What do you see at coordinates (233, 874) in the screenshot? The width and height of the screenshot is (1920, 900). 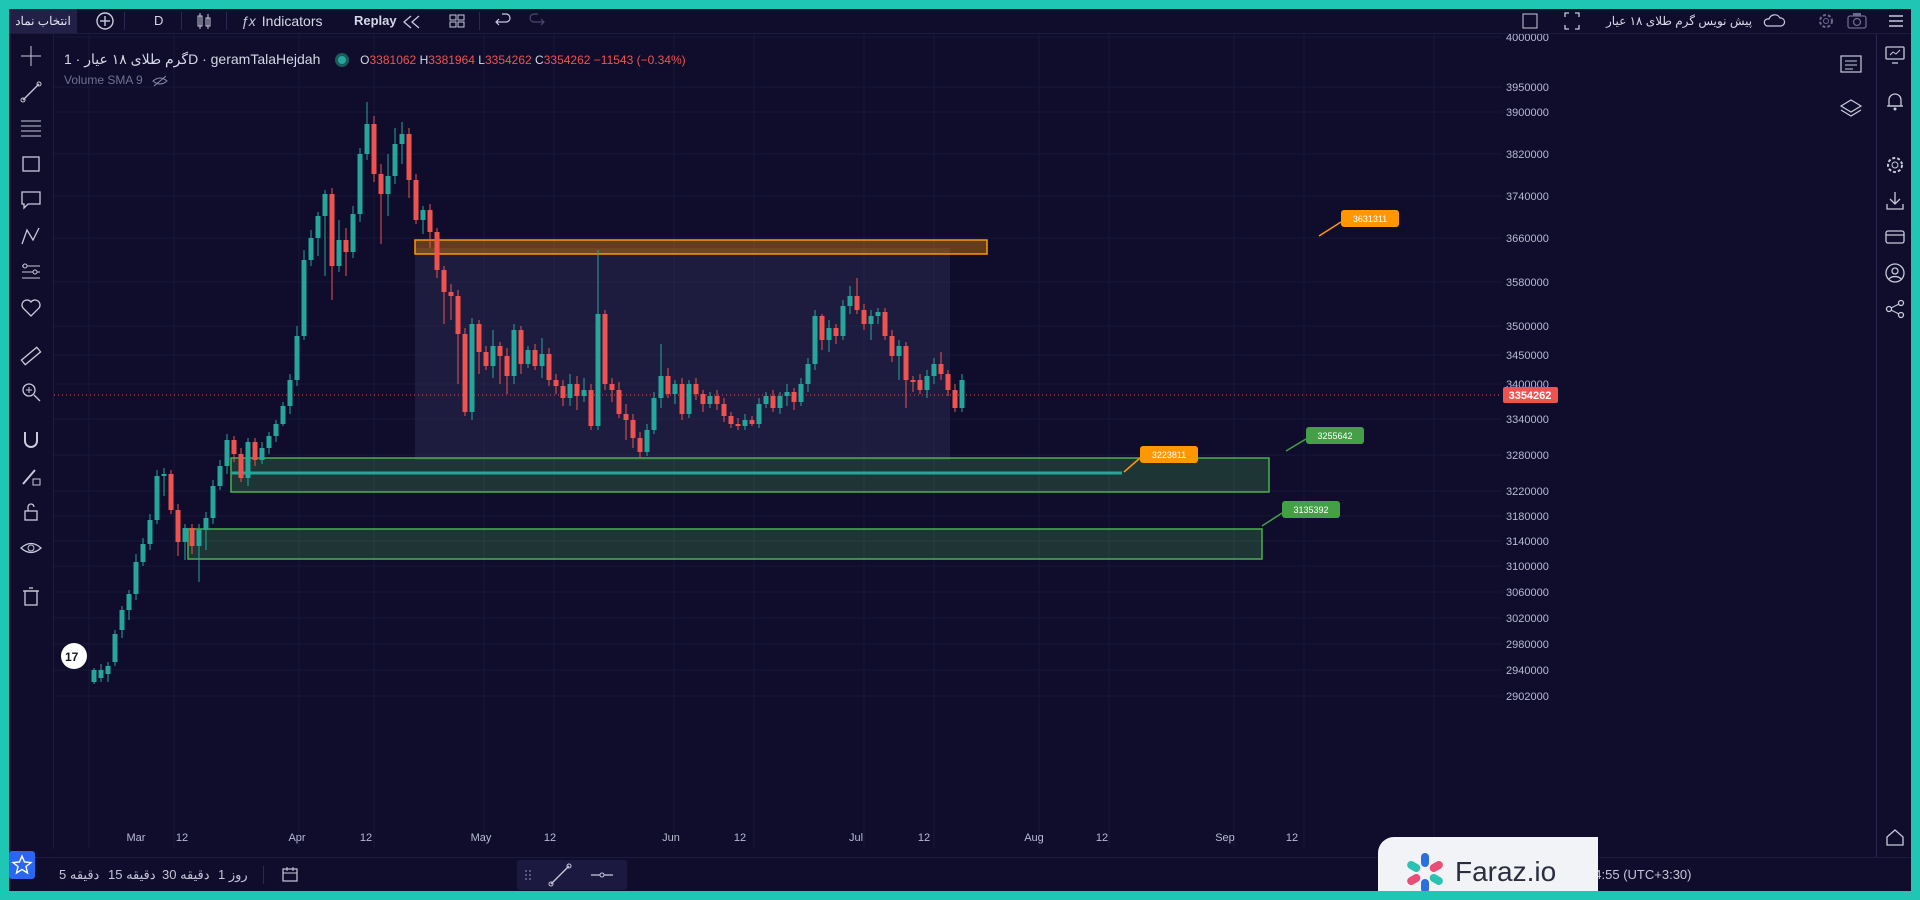 I see `timeframe-1d: 1 روز` at bounding box center [233, 874].